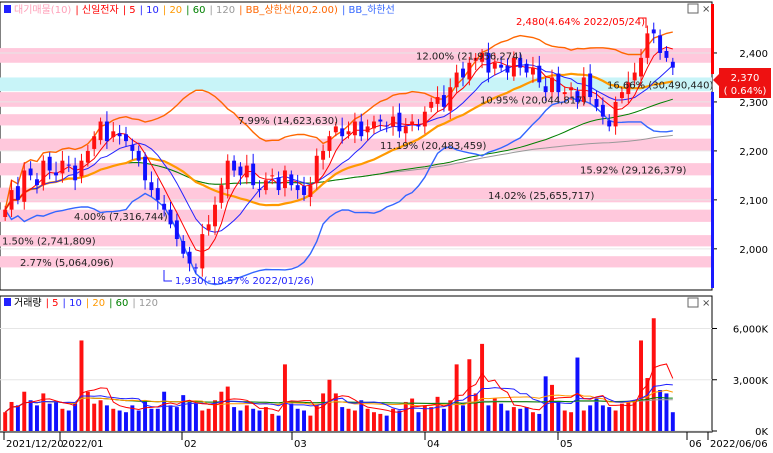  Describe the element at coordinates (740, 381) in the screenshot. I see `volume-axis: 6,000K 3,000K 0K` at that location.